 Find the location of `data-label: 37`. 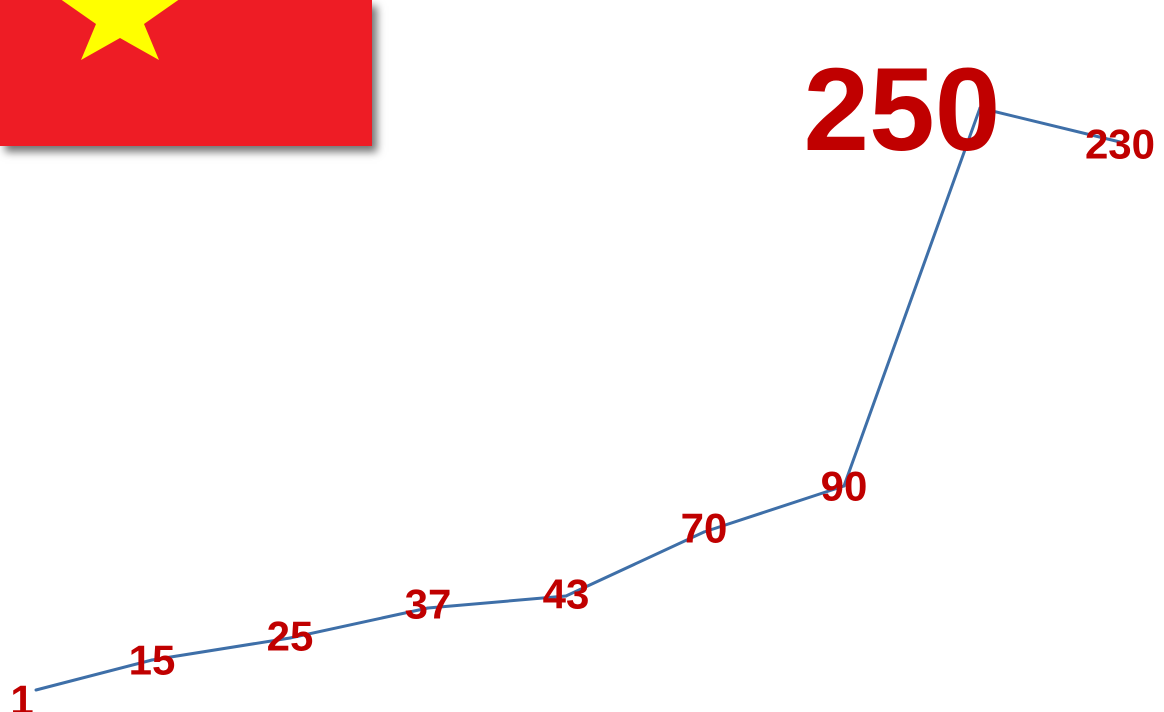

data-label: 37 is located at coordinates (428, 604).